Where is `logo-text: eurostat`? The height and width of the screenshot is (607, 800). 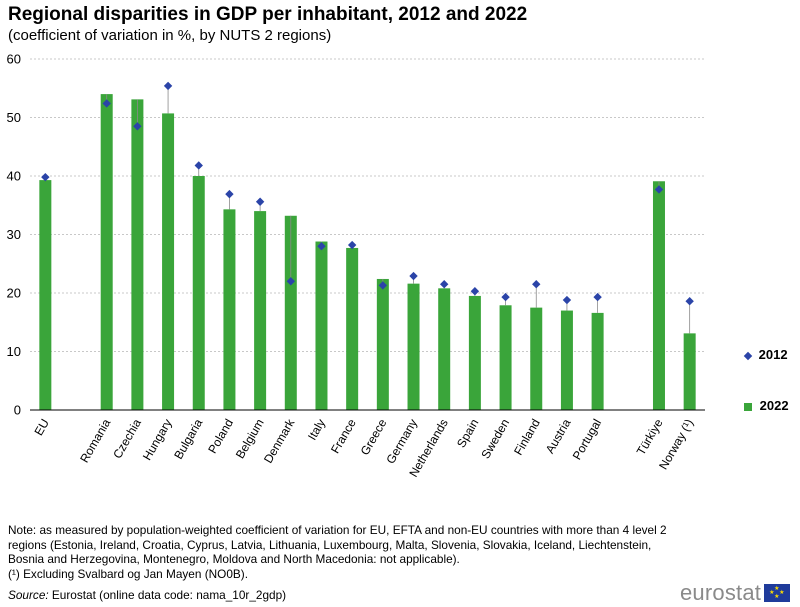
logo-text: eurostat is located at coordinates (721, 592).